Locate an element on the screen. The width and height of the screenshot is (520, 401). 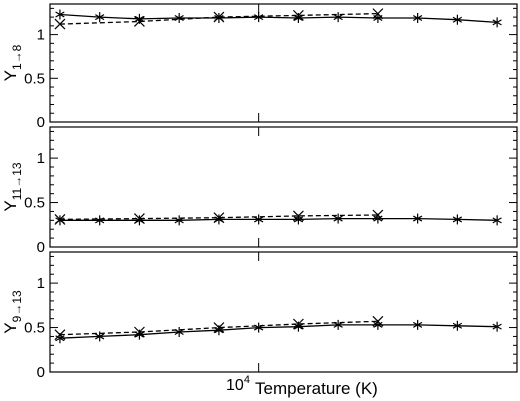
y-axis-label-subscript: 1→8 is located at coordinates (17, 57).